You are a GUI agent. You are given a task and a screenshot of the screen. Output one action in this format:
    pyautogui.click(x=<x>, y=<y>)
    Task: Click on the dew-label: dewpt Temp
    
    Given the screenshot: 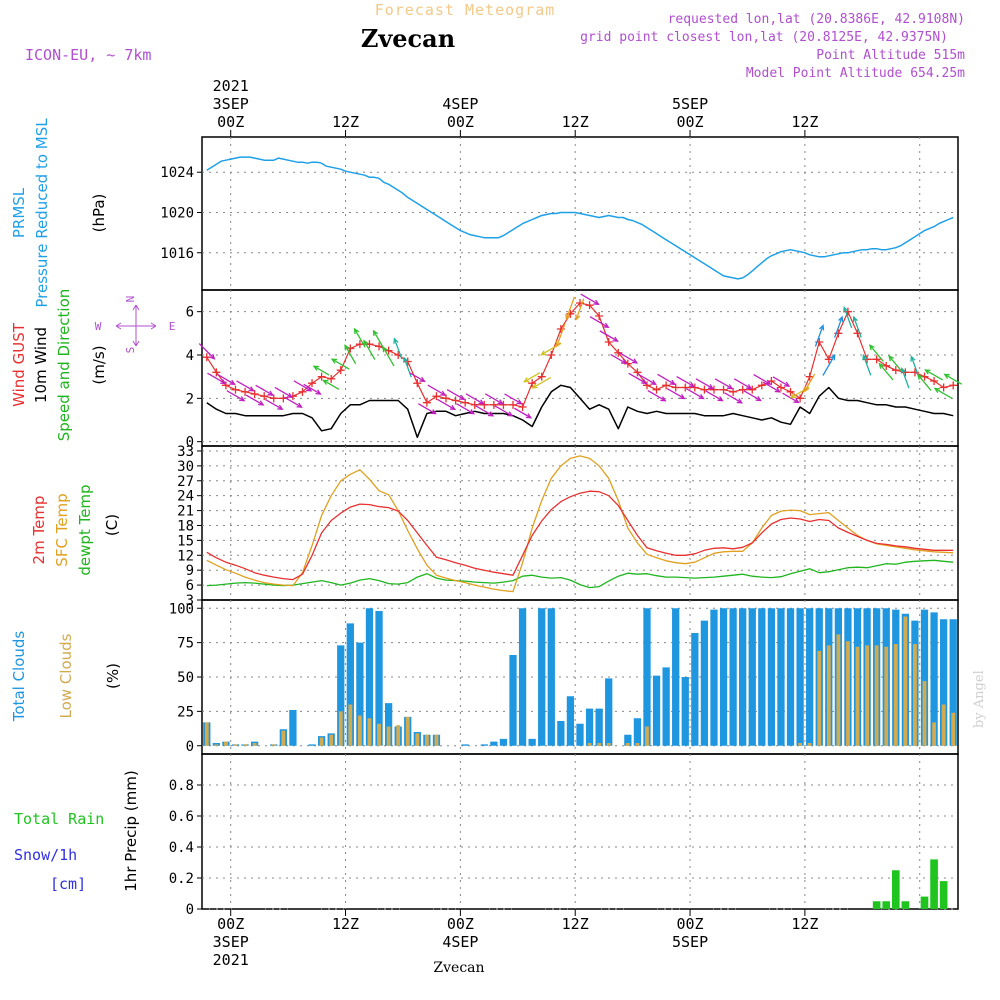 What is the action you would take?
    pyautogui.click(x=85, y=529)
    